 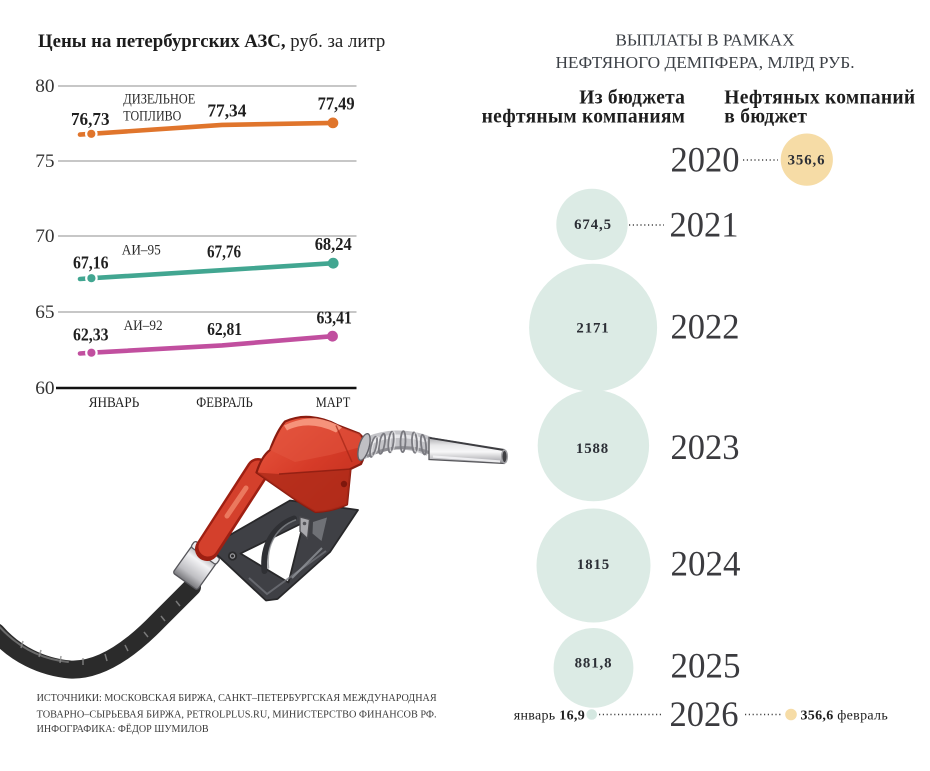 What do you see at coordinates (44, 312) in the screenshot?
I see `svg-text: 65` at bounding box center [44, 312].